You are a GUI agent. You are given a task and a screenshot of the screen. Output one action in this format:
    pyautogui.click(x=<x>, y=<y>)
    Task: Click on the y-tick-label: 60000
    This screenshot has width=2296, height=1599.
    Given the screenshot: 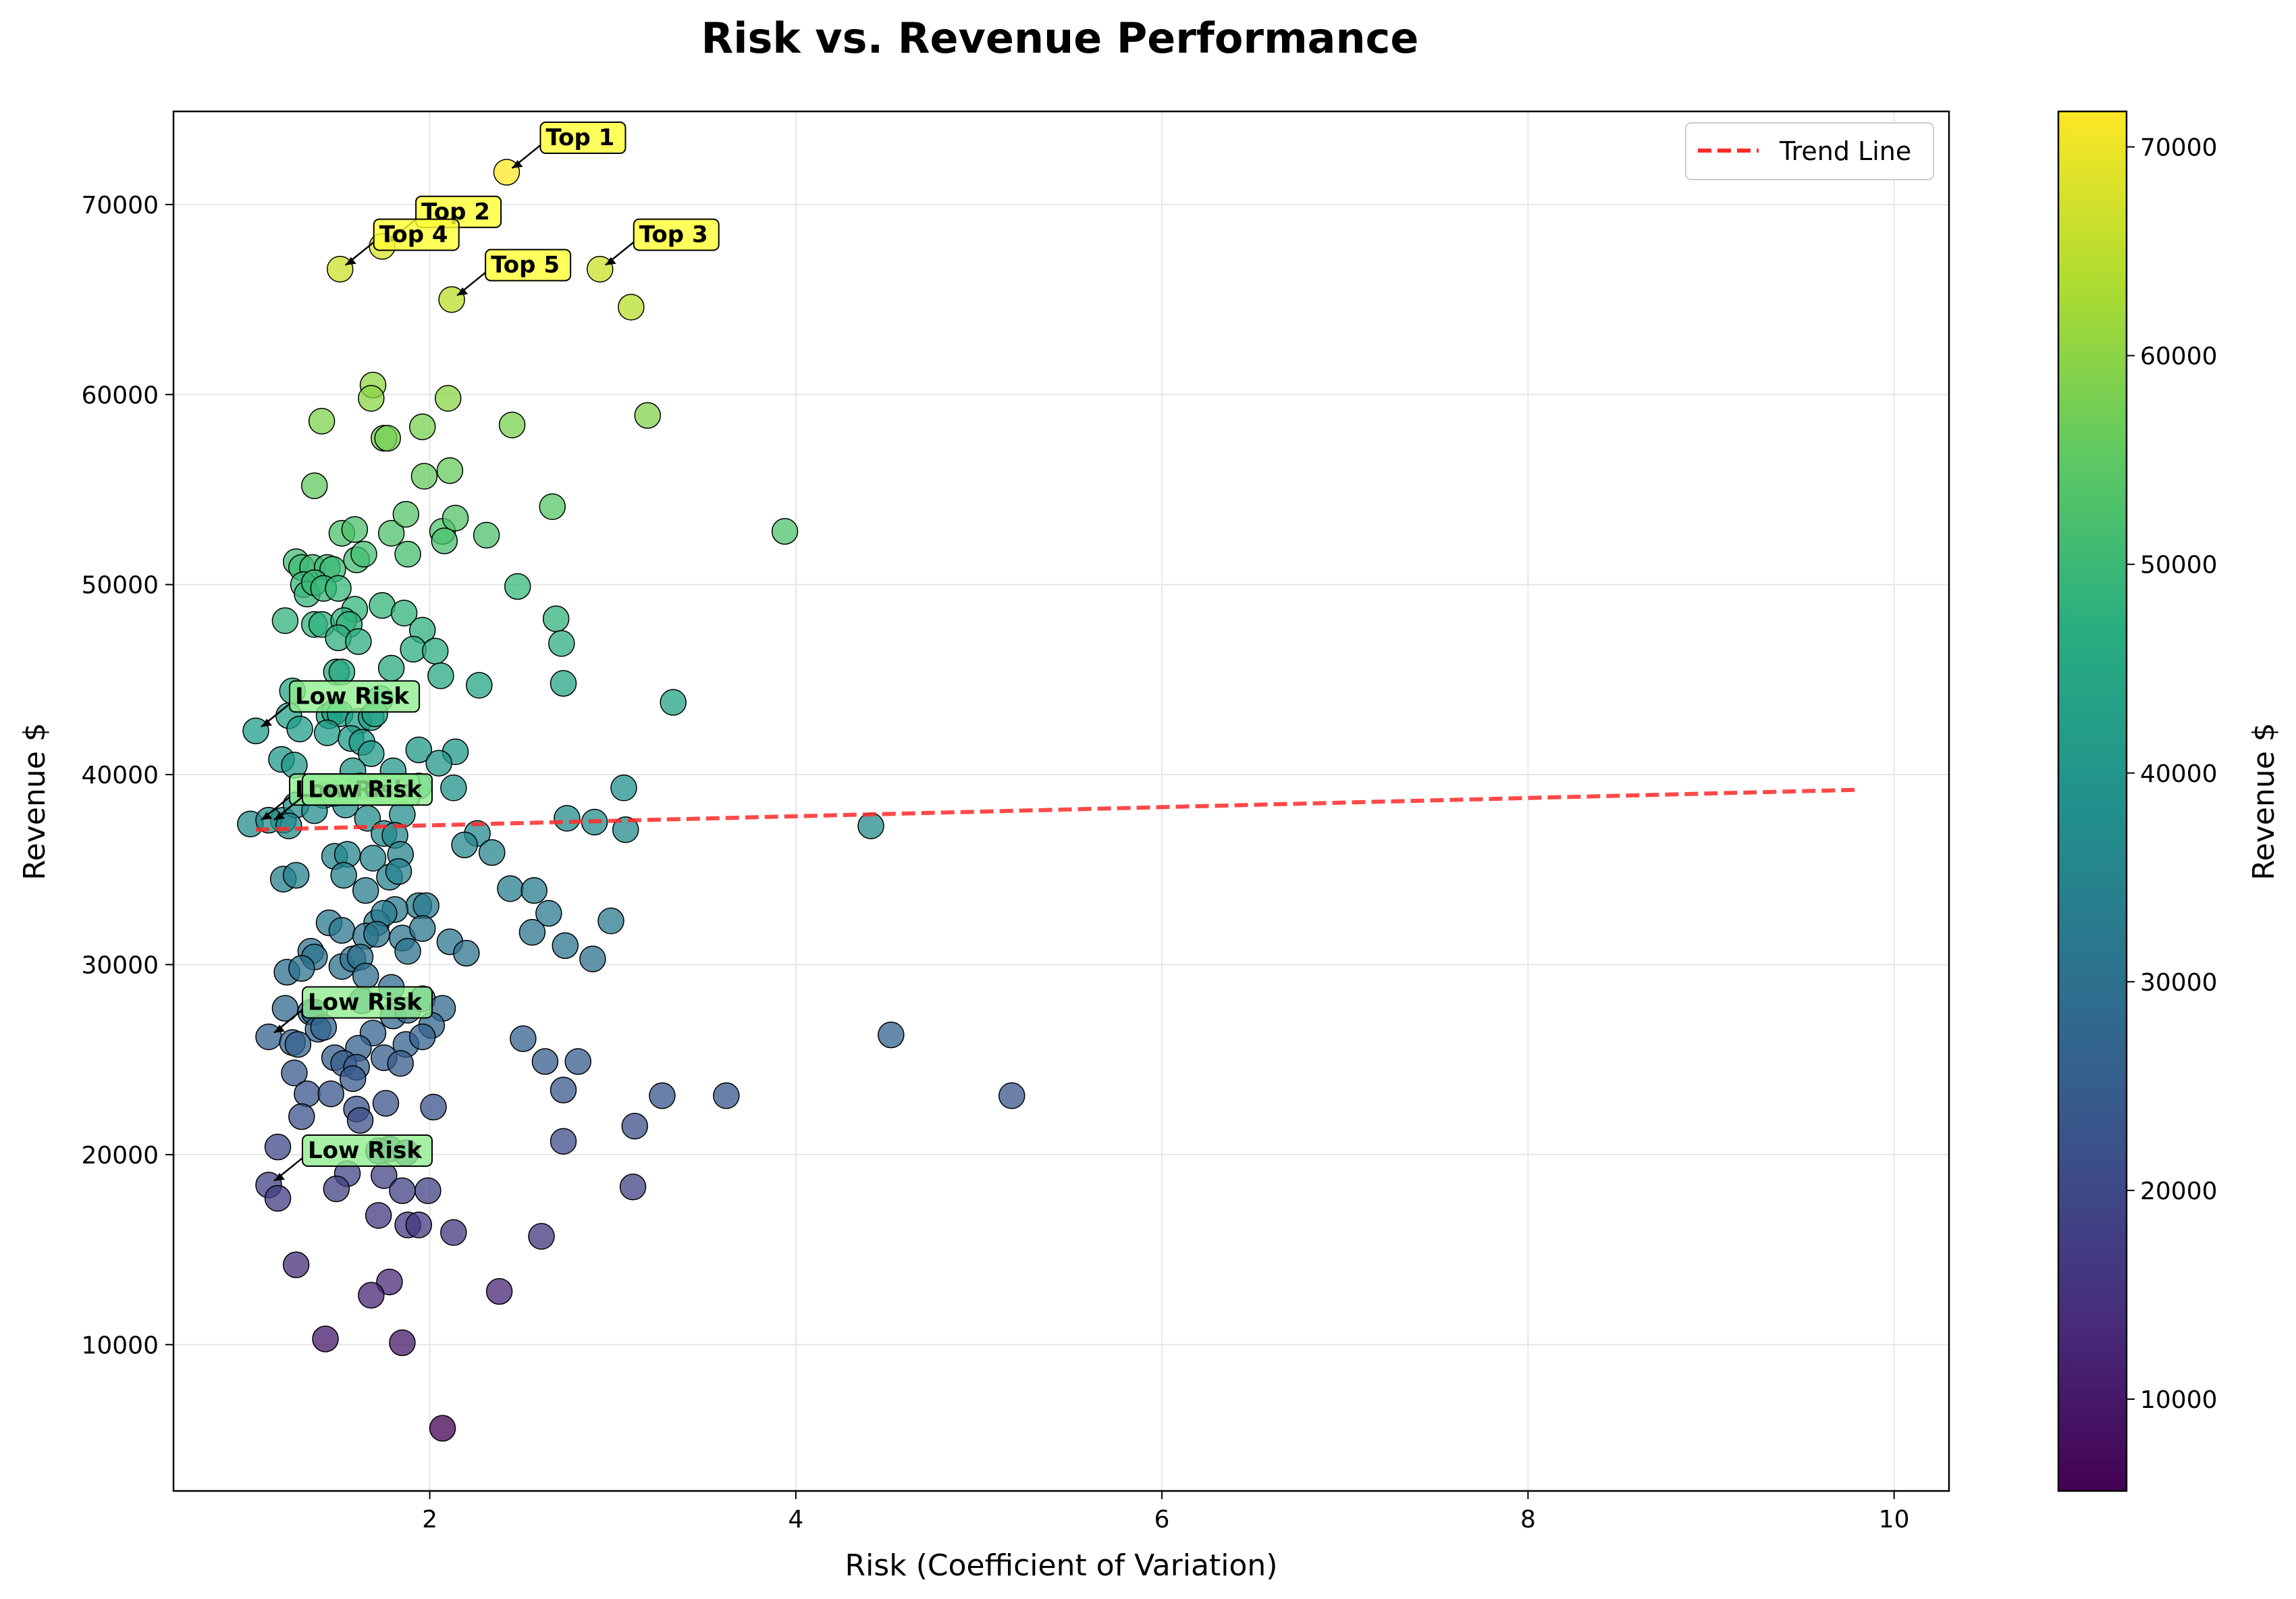 What is the action you would take?
    pyautogui.click(x=120, y=395)
    